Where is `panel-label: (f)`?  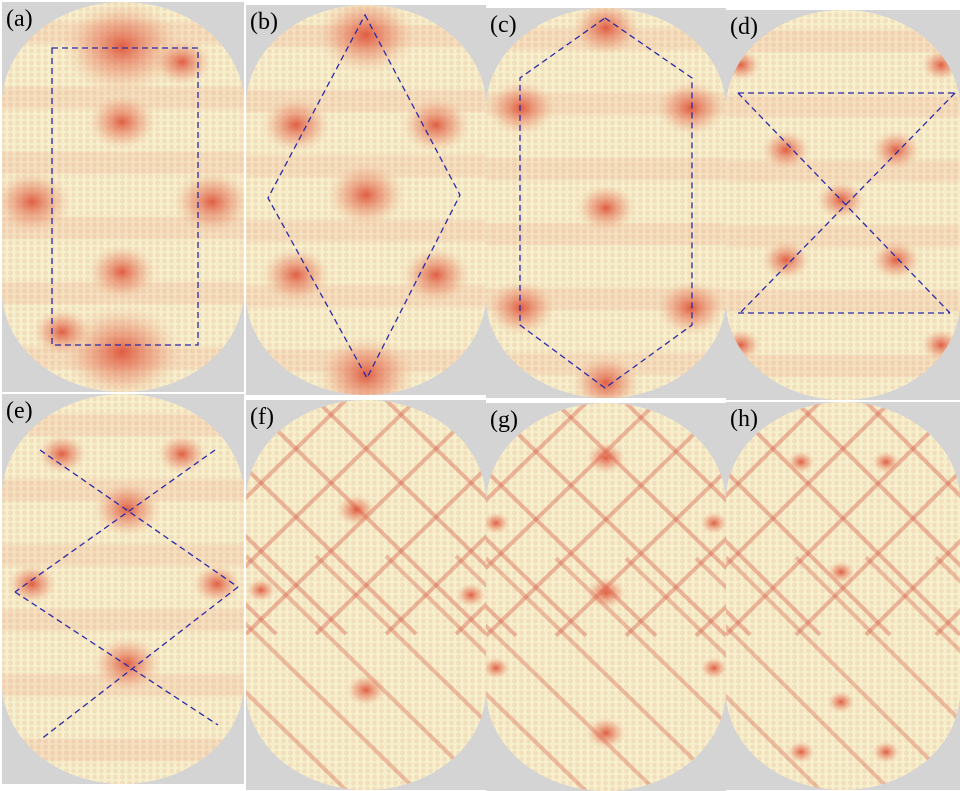 panel-label: (f) is located at coordinates (262, 417).